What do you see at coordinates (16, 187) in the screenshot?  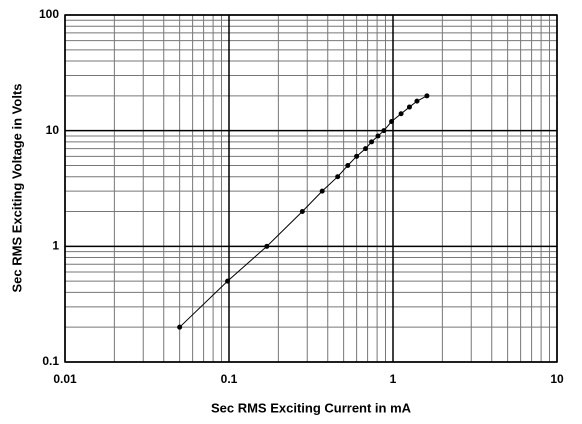 I see `y-axis-title: Sec RMS Exciting Voltage in Volts` at bounding box center [16, 187].